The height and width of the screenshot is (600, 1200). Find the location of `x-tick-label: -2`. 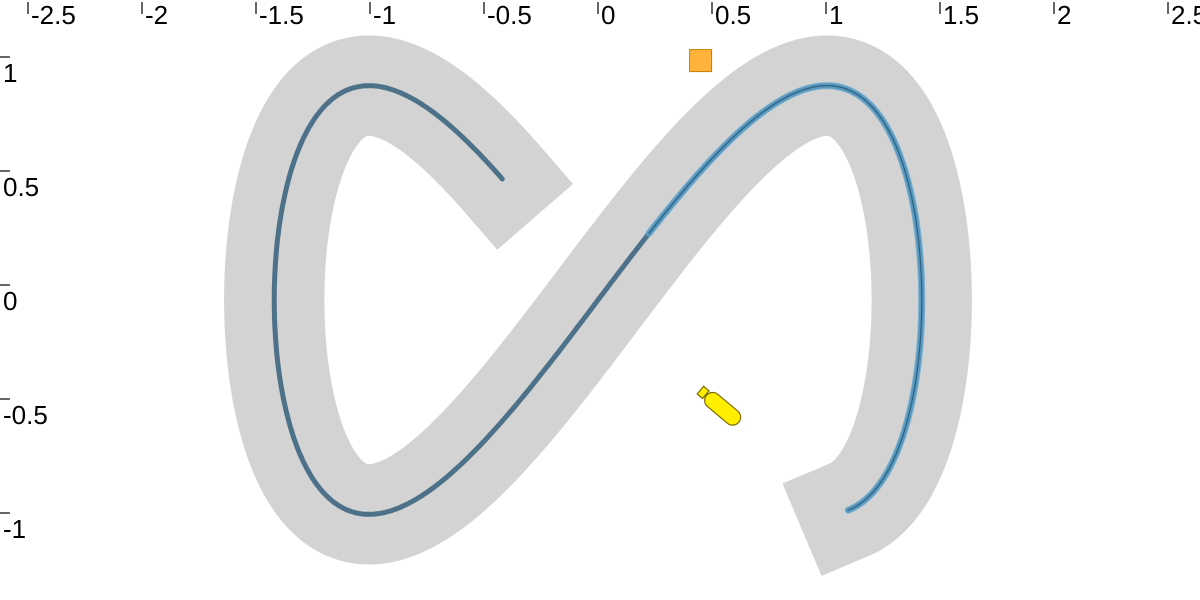

x-tick-label: -2 is located at coordinates (156, 15).